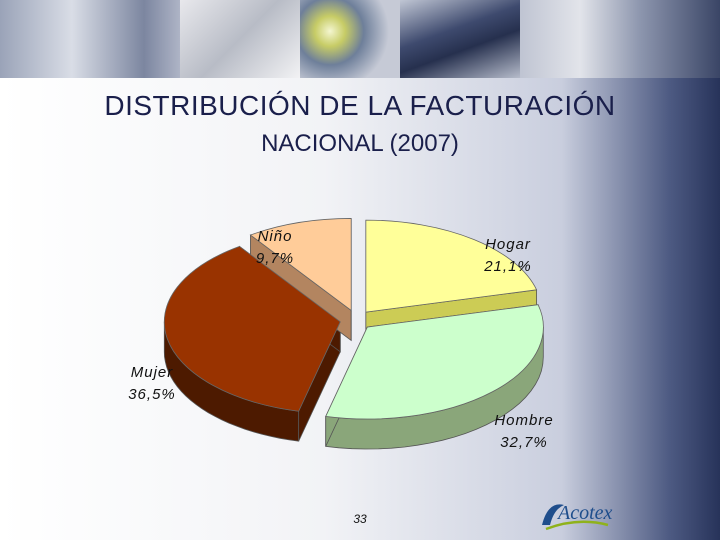  I want to click on banner-photo-clothing-rack, so click(90, 39).